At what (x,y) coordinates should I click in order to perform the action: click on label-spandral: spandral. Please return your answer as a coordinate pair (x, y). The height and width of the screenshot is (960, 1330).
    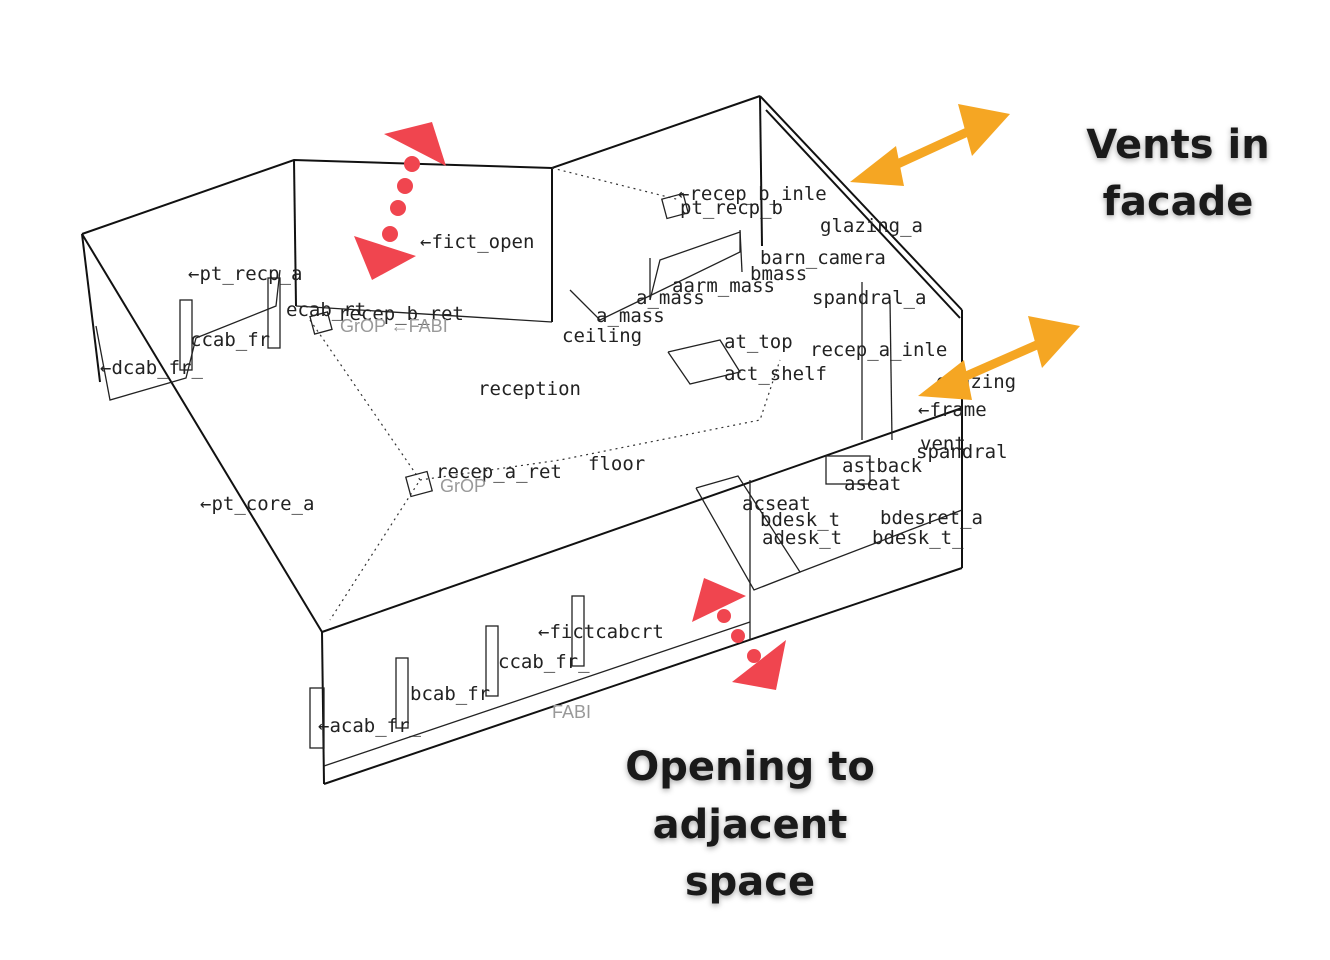
    Looking at the image, I should click on (962, 452).